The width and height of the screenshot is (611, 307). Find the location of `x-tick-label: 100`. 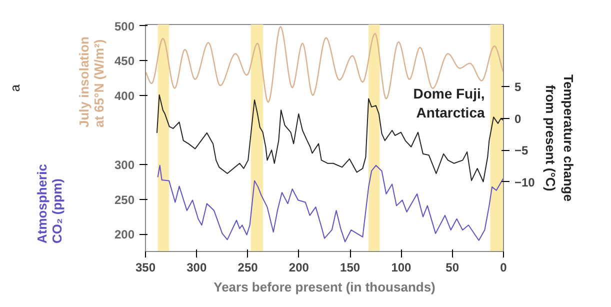

x-tick-label: 100 is located at coordinates (401, 267).